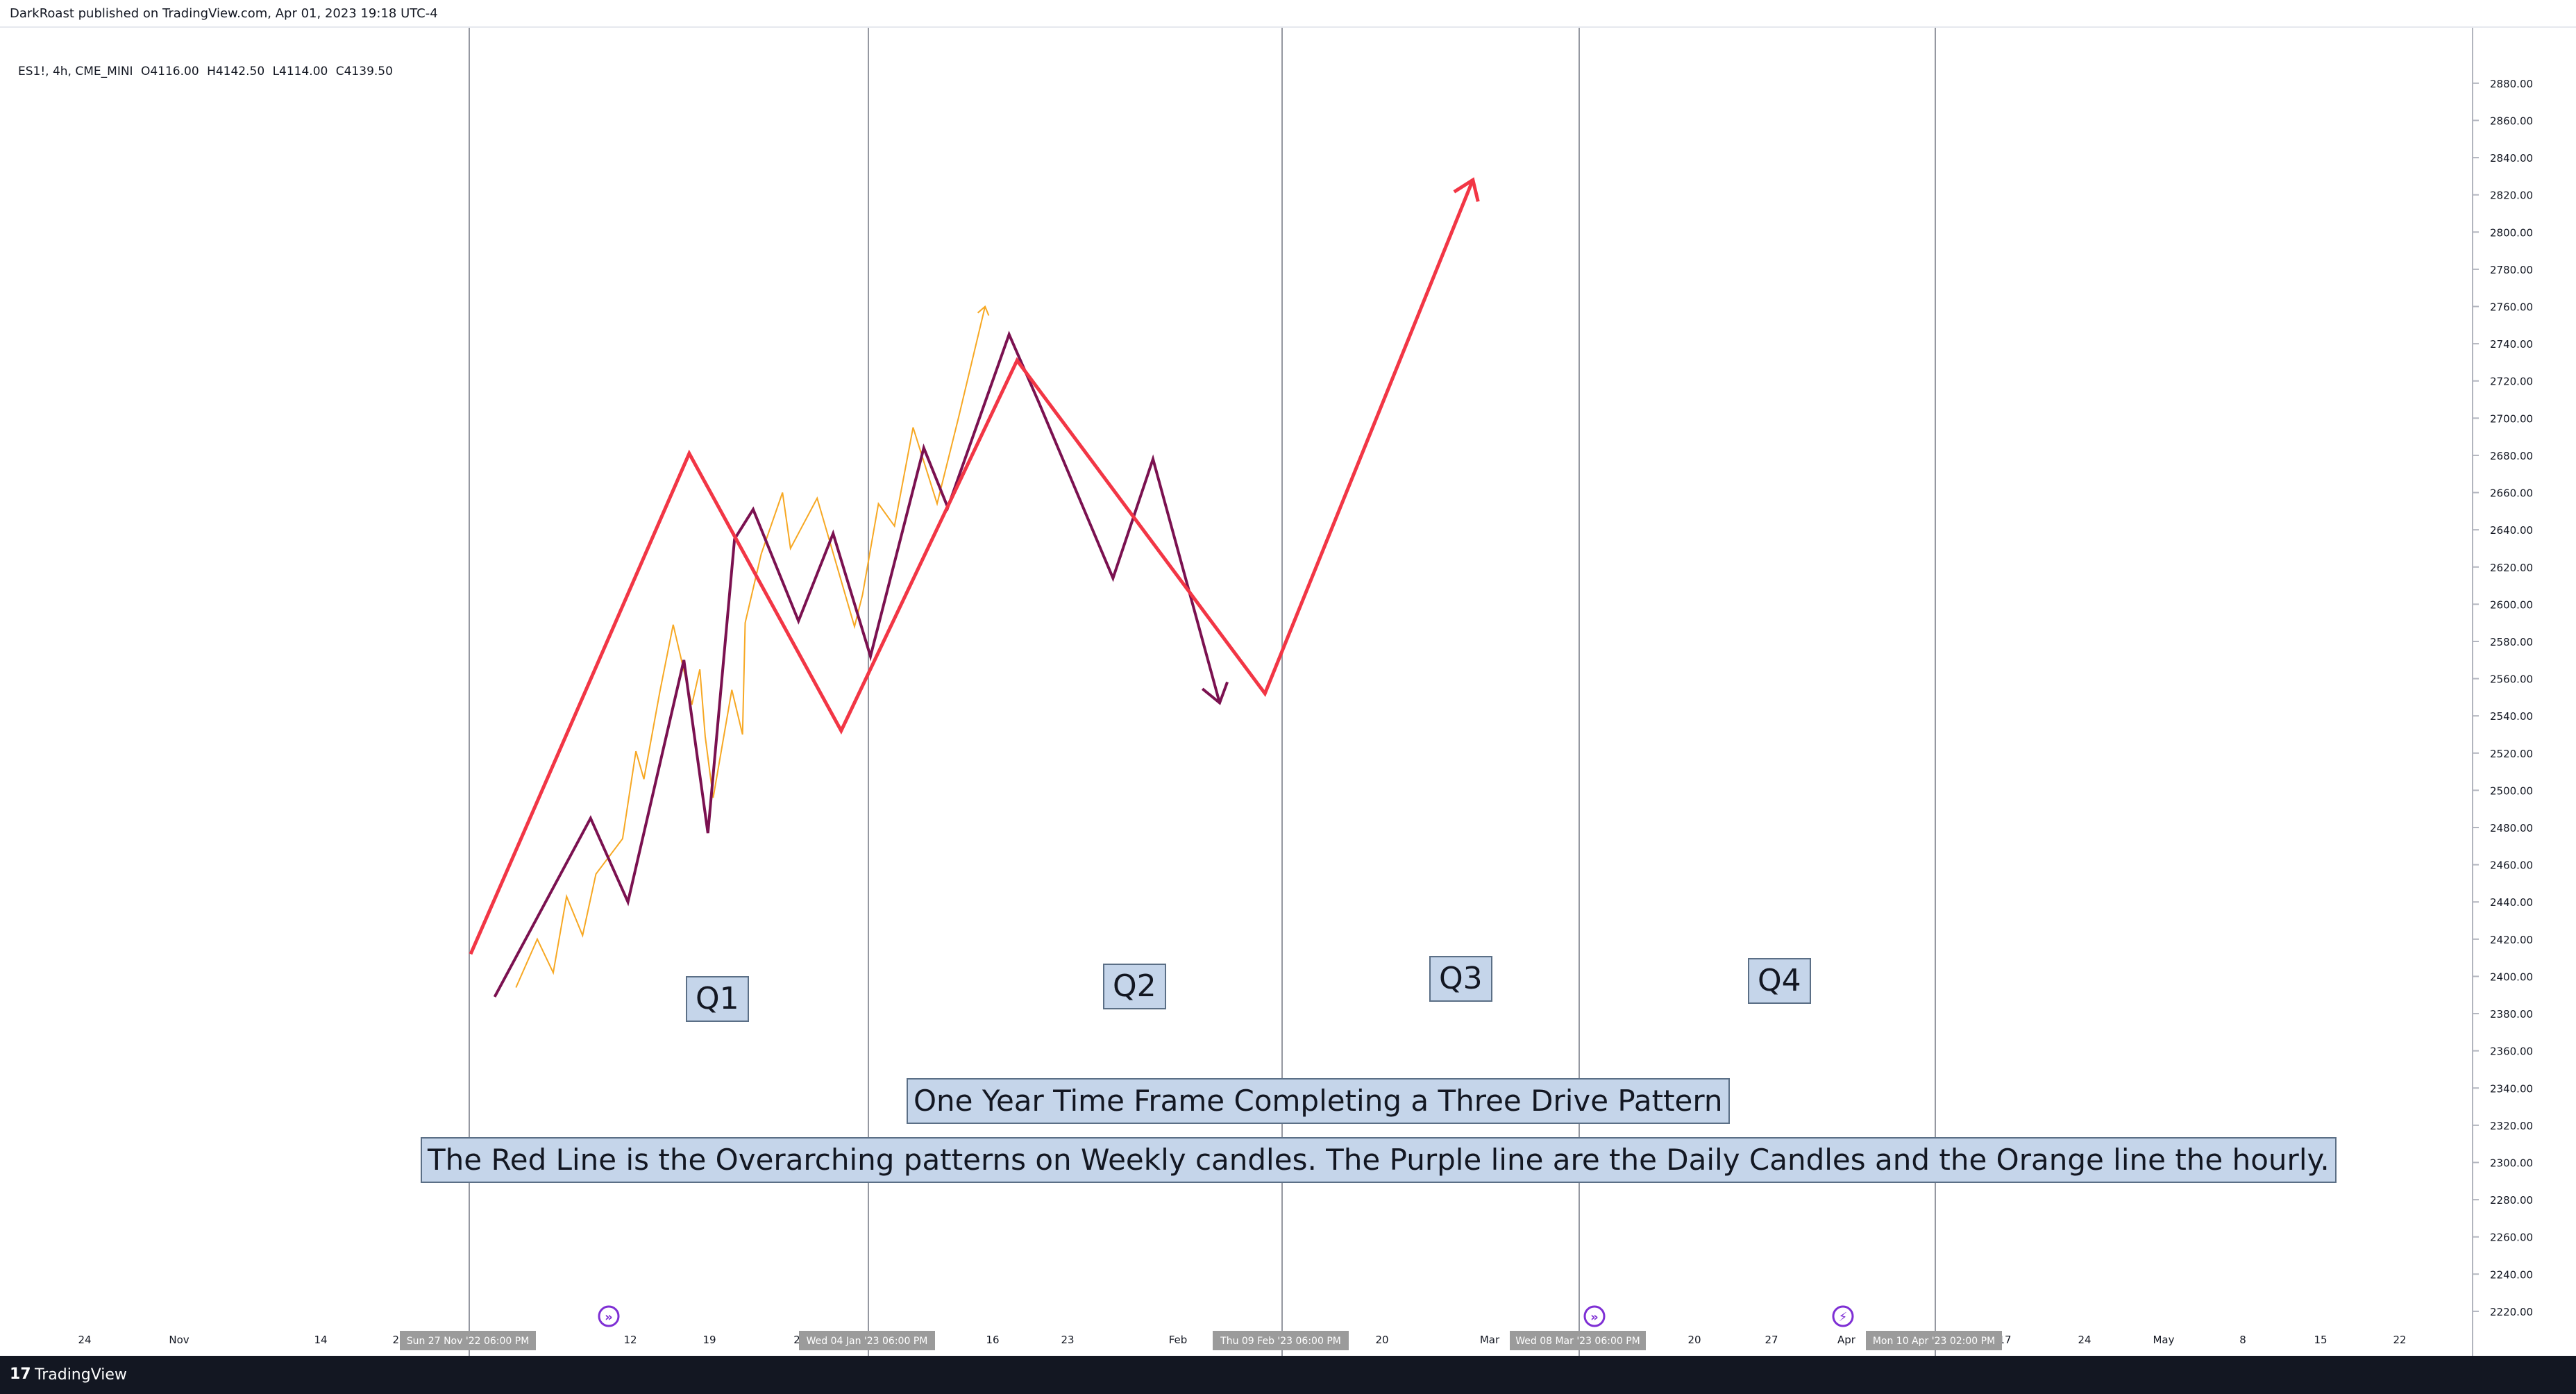 The image size is (2576, 1394). What do you see at coordinates (796, 1340) in the screenshot?
I see `time-axis-tick: 2` at bounding box center [796, 1340].